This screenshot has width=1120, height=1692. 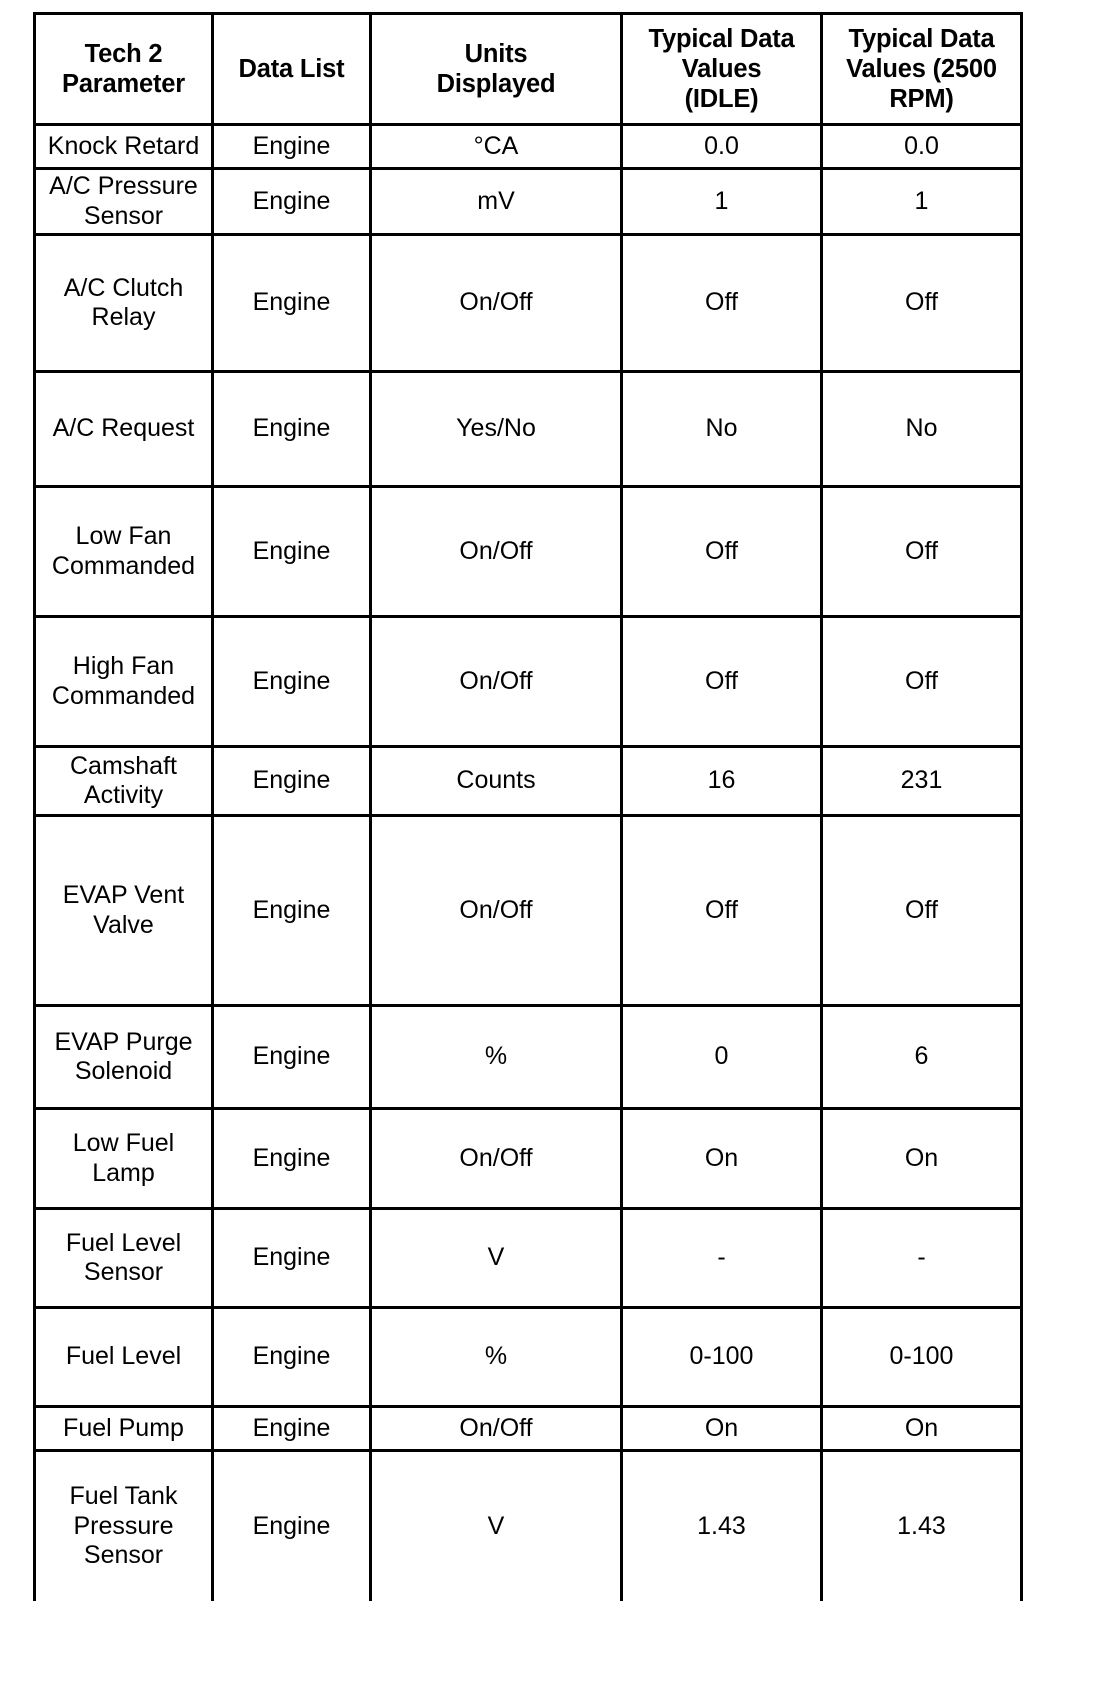 What do you see at coordinates (528, 201) in the screenshot?
I see `table-row: A/C Pressure Sensor Engine mV 1 1` at bounding box center [528, 201].